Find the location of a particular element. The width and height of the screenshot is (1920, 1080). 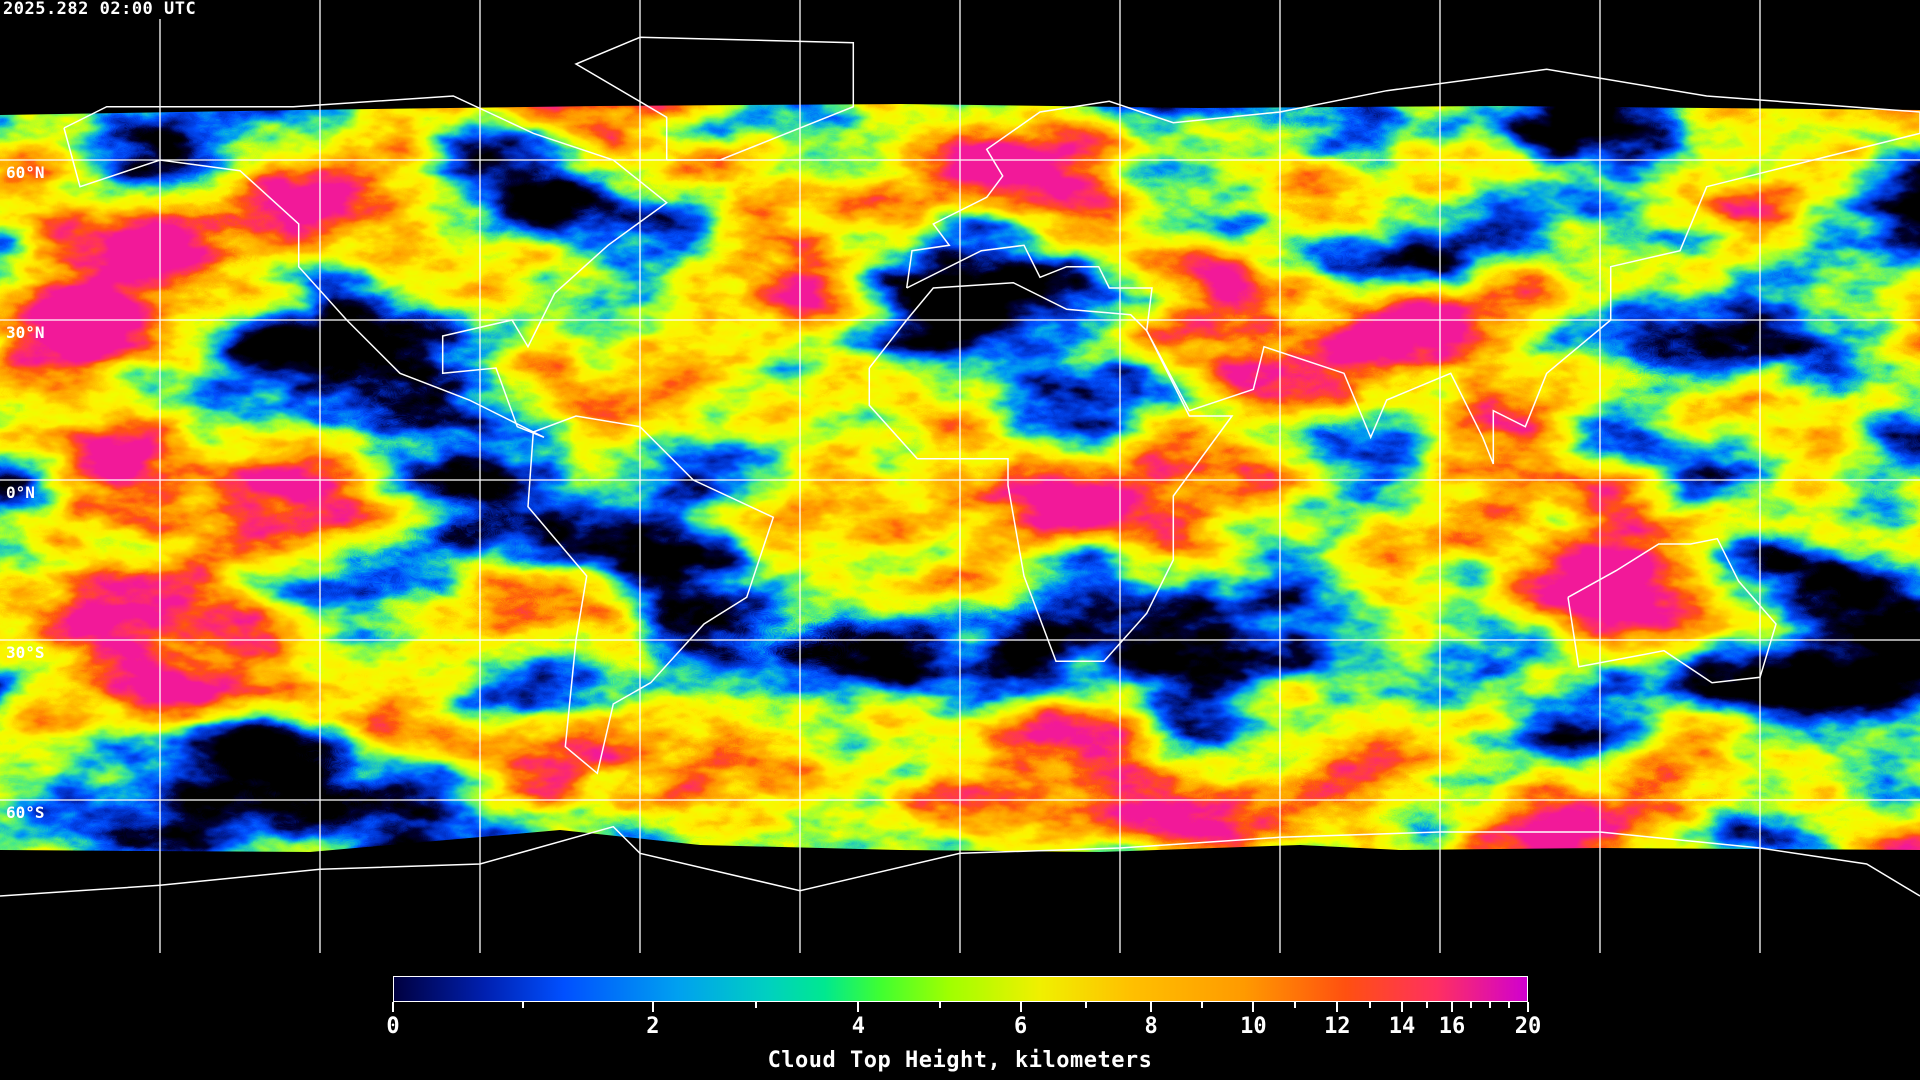

colorbar-ticks: 0 2 4 6 8 10 12 14 16 20 is located at coordinates (963, 1032).